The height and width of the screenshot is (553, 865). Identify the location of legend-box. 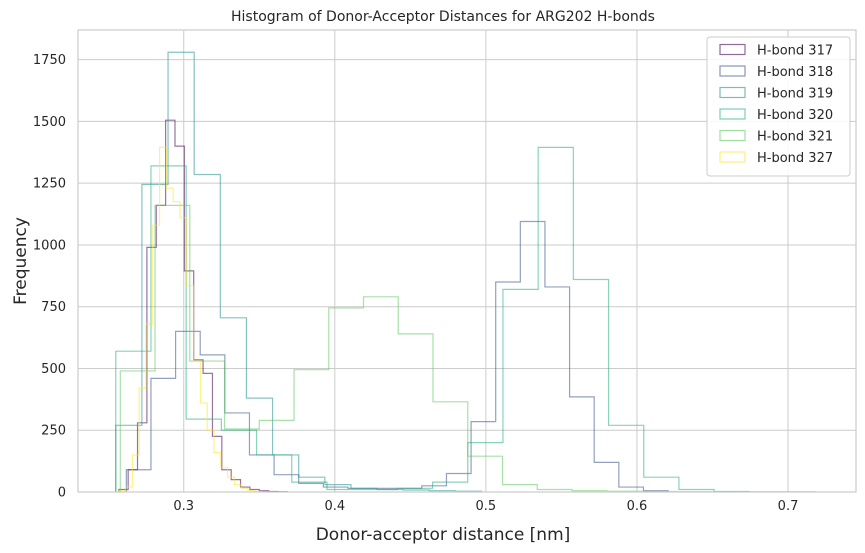
(778, 106).